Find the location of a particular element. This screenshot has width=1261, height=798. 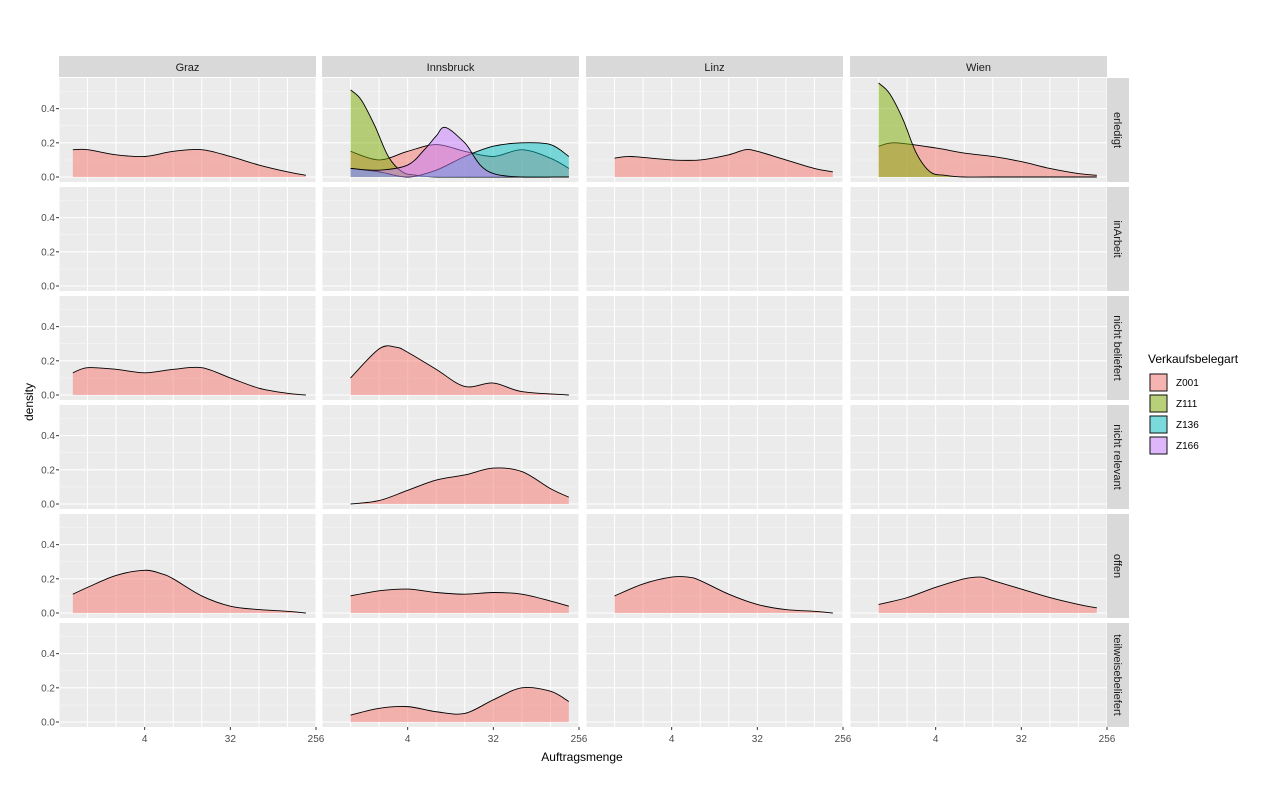

density-area-z111-erledigt-wien is located at coordinates (987, 130).